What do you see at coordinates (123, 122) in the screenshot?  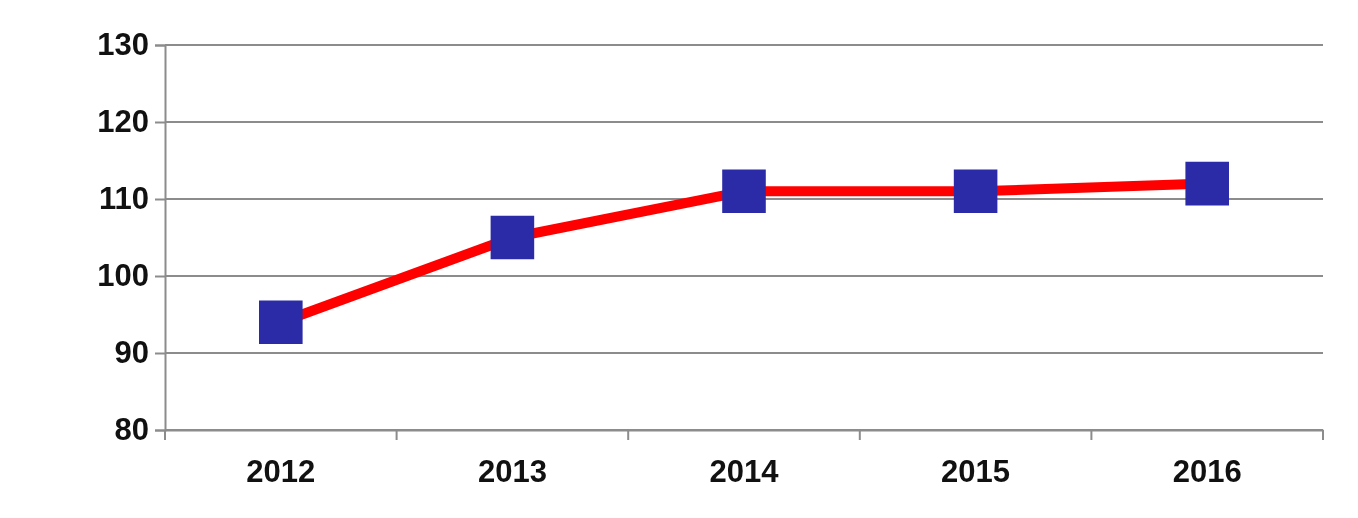 I see `y-tick-label: 120` at bounding box center [123, 122].